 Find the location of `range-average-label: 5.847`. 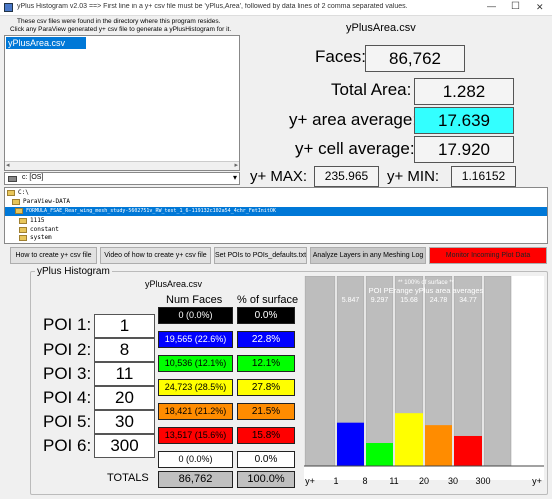

range-average-label: 5.847 is located at coordinates (351, 300).